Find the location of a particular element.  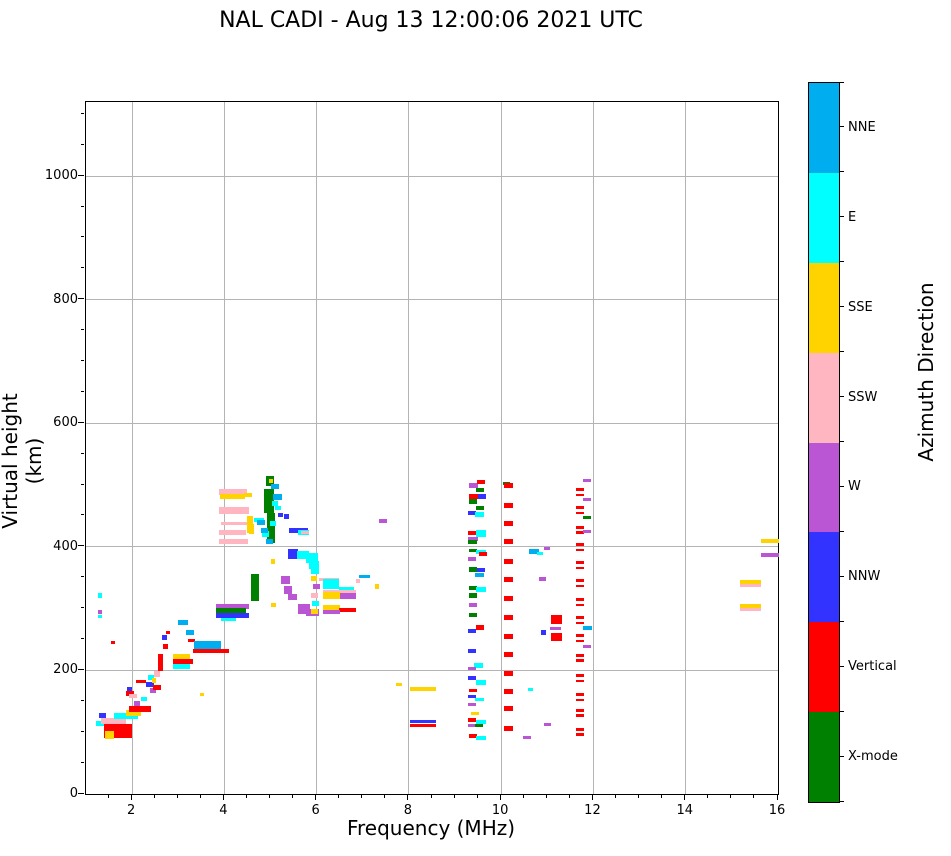

x-tick-label: 4 is located at coordinates (223, 810).